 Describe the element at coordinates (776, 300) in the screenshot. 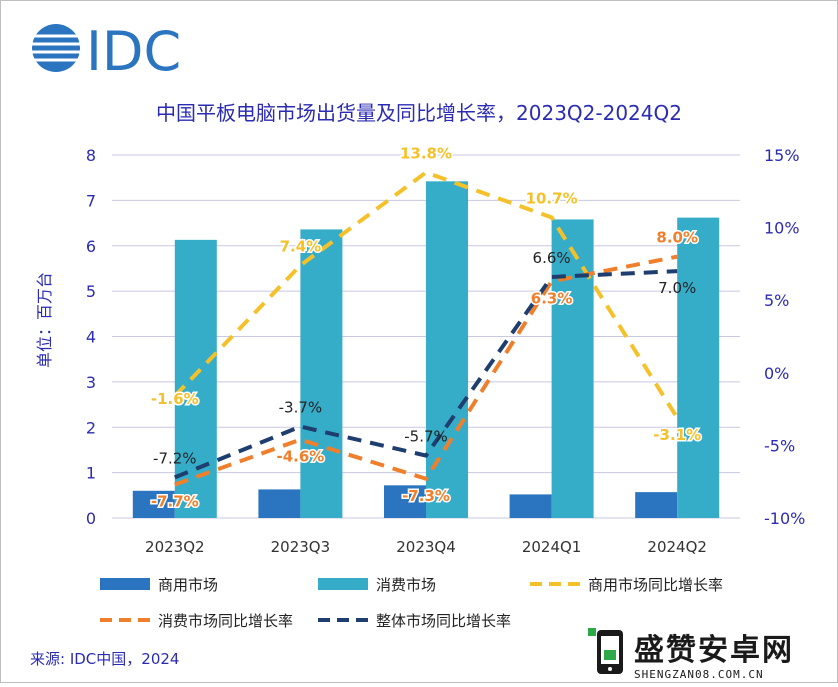

I see `y2-tick-label: 5%` at that location.